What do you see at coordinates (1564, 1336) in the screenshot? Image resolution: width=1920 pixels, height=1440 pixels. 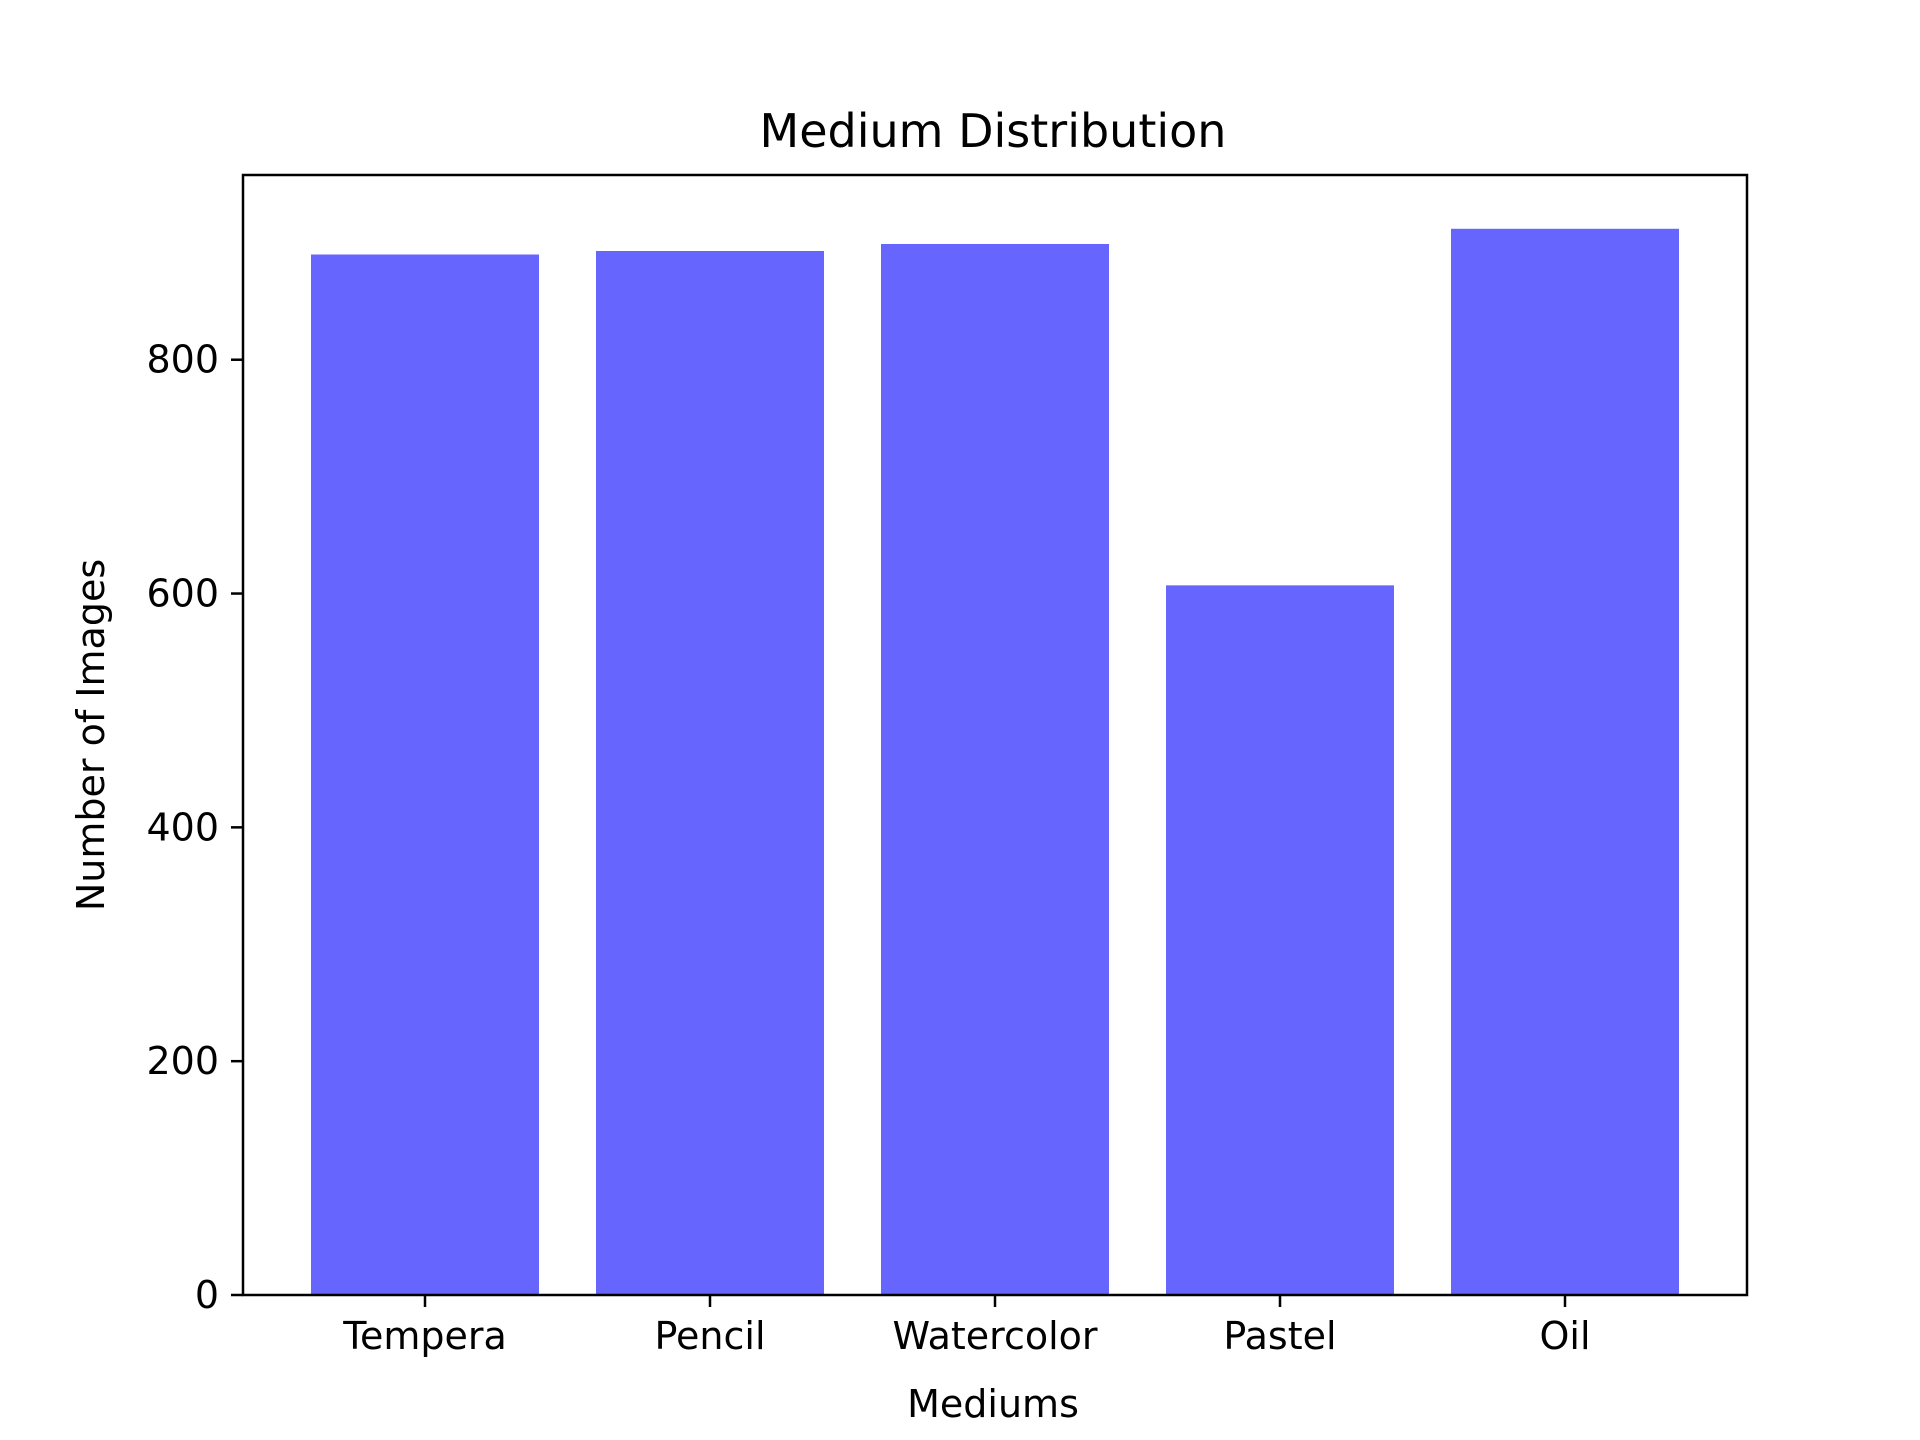 I see `x-tick-label: Oil` at bounding box center [1564, 1336].